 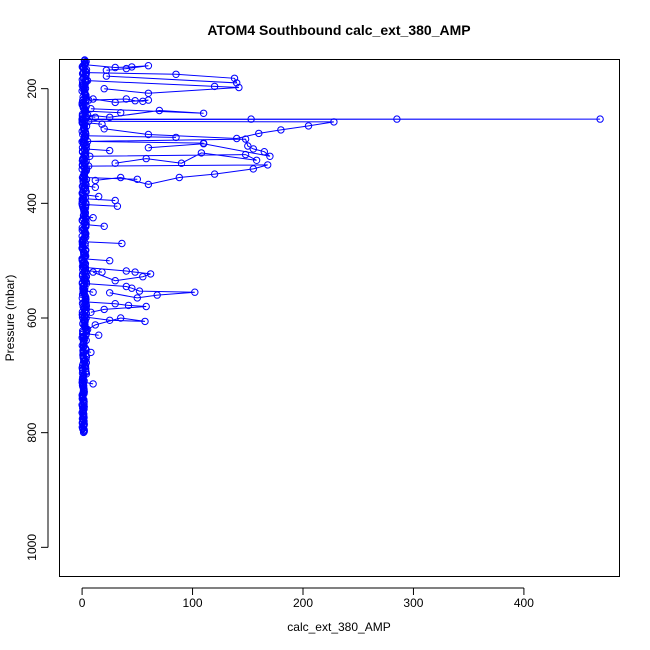 I want to click on y-axis: 200 400 600 800 1000, so click(x=37, y=319).